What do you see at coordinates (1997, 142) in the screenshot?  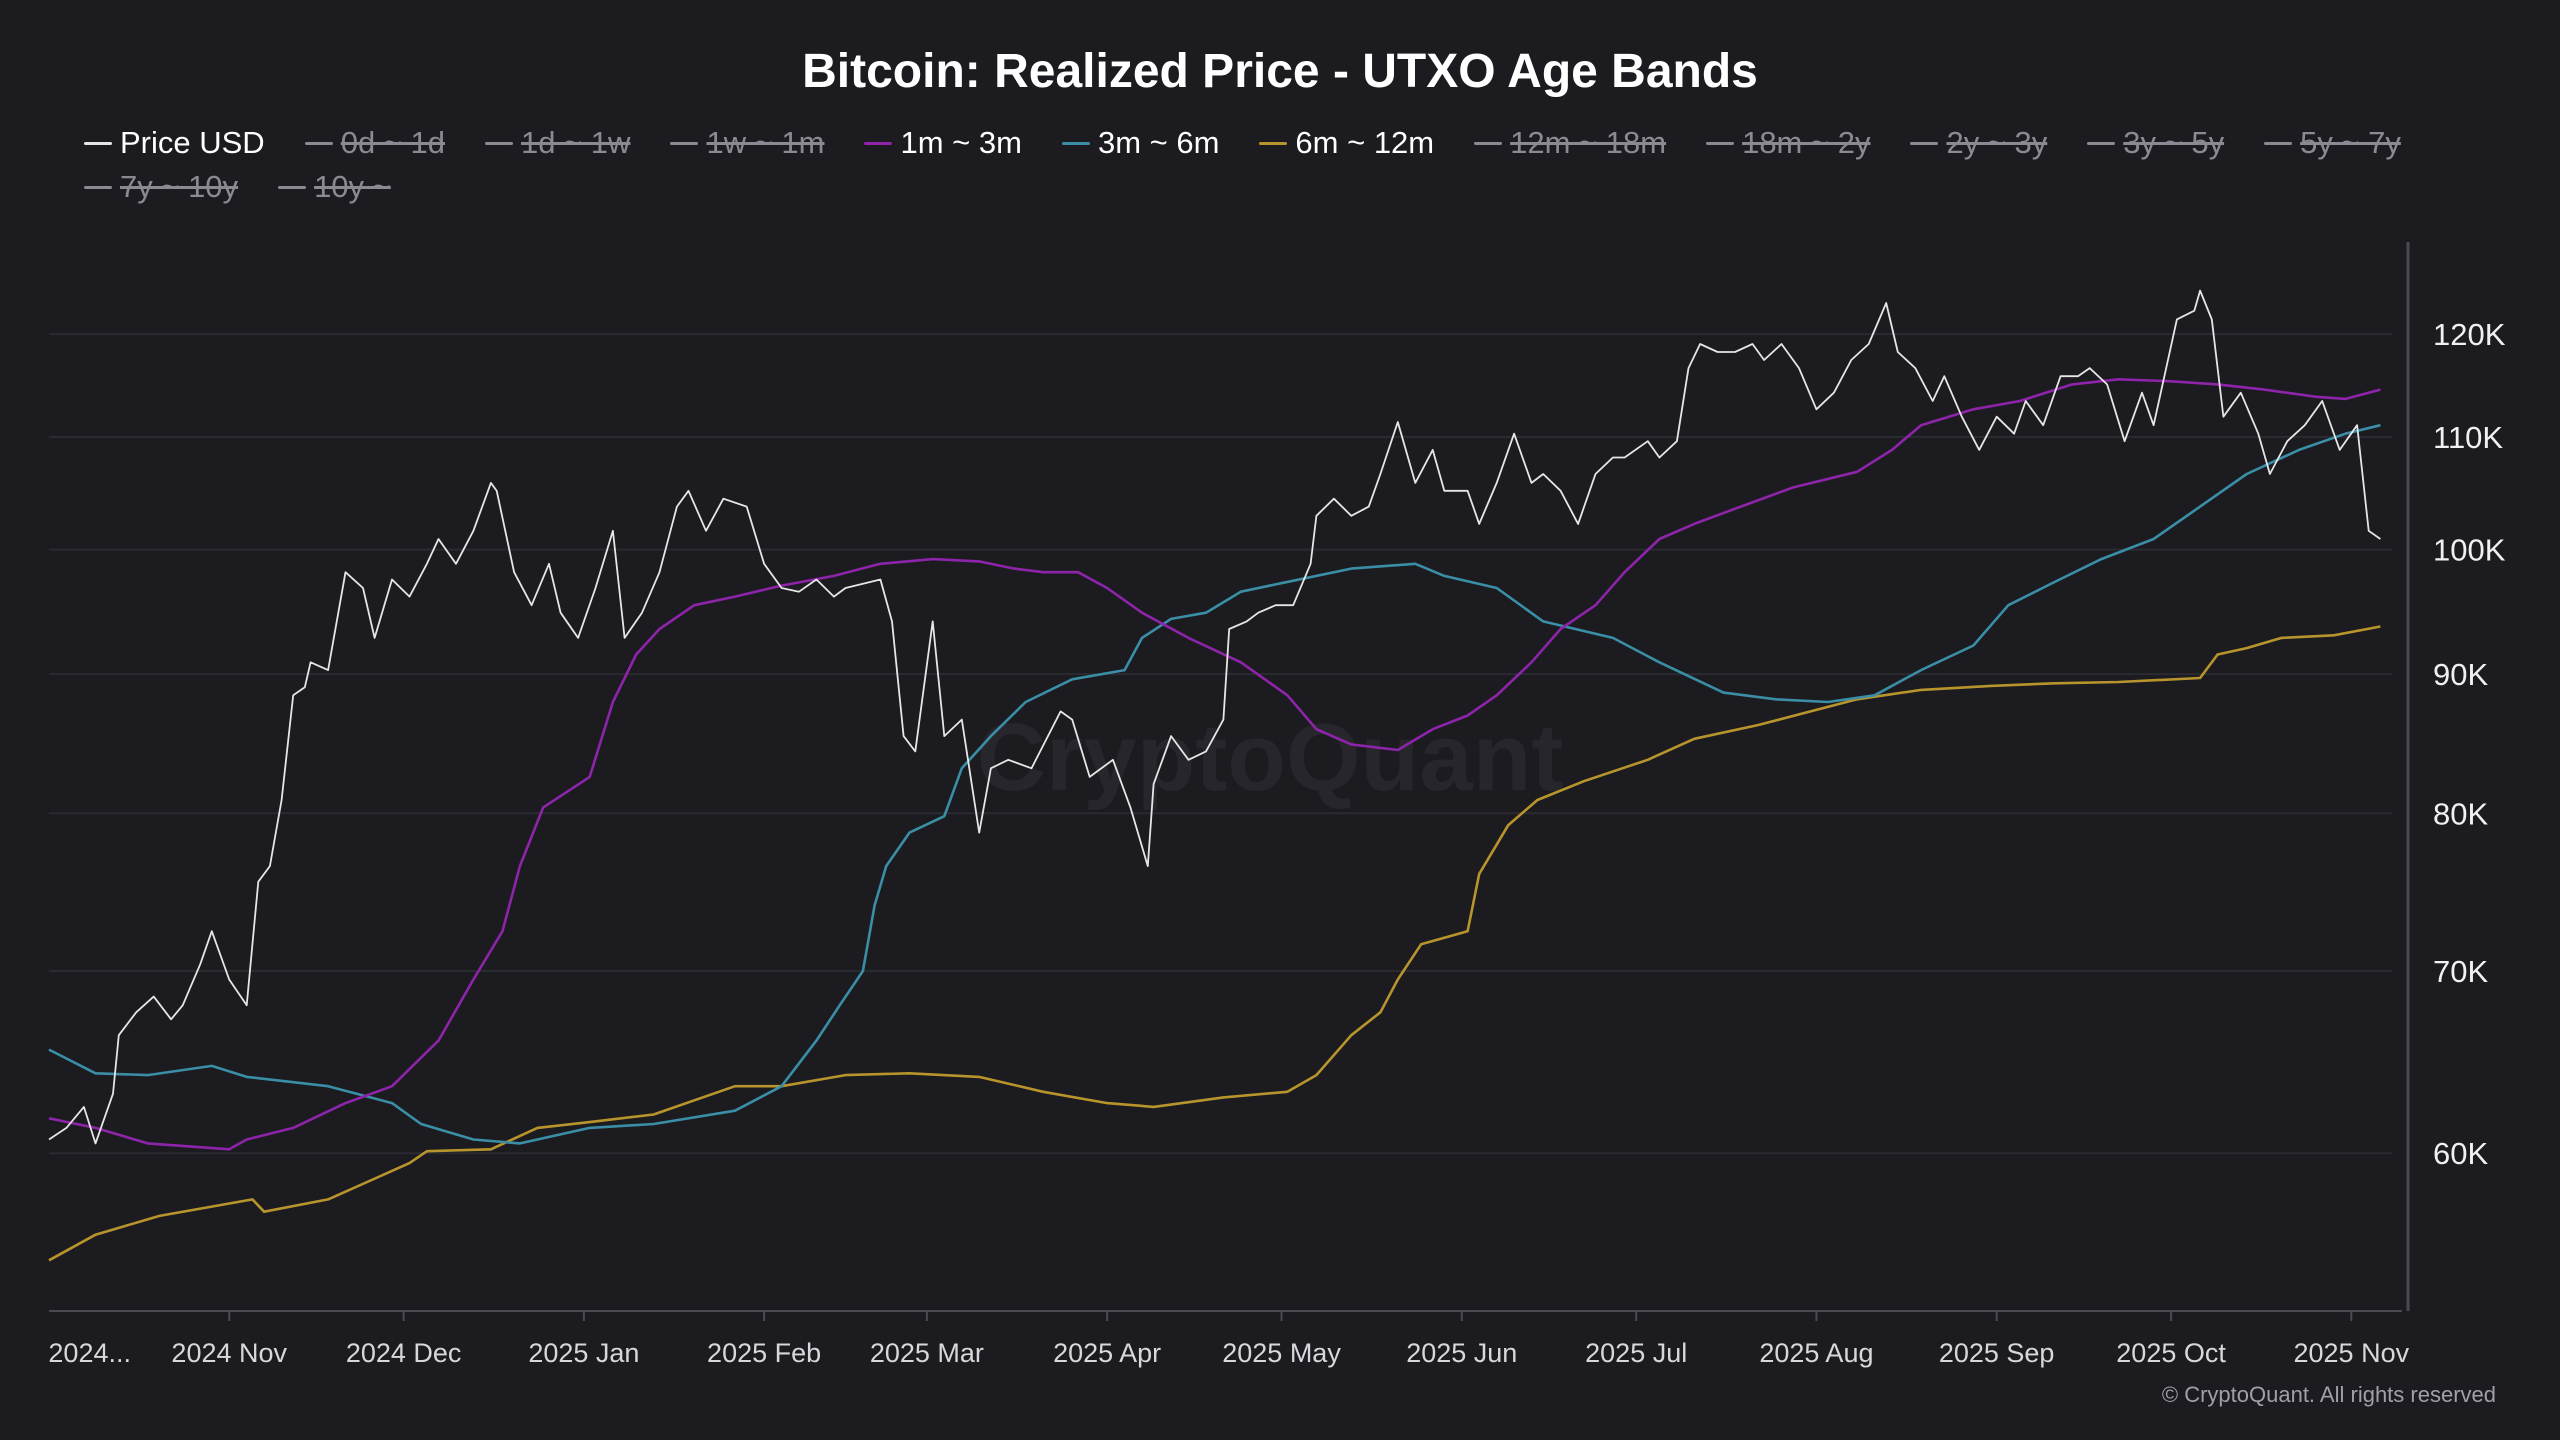 I see `legend-label: 2y ~ 3y` at bounding box center [1997, 142].